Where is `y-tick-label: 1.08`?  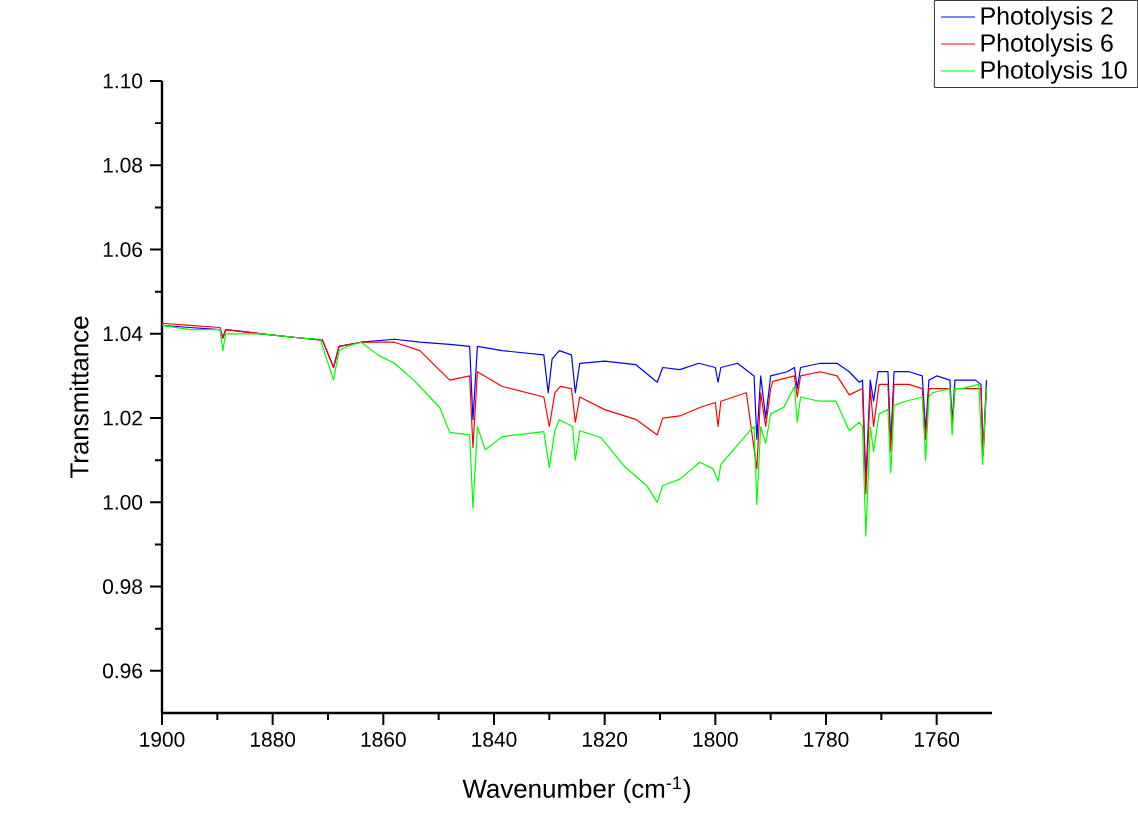
y-tick-label: 1.08 is located at coordinates (123, 165).